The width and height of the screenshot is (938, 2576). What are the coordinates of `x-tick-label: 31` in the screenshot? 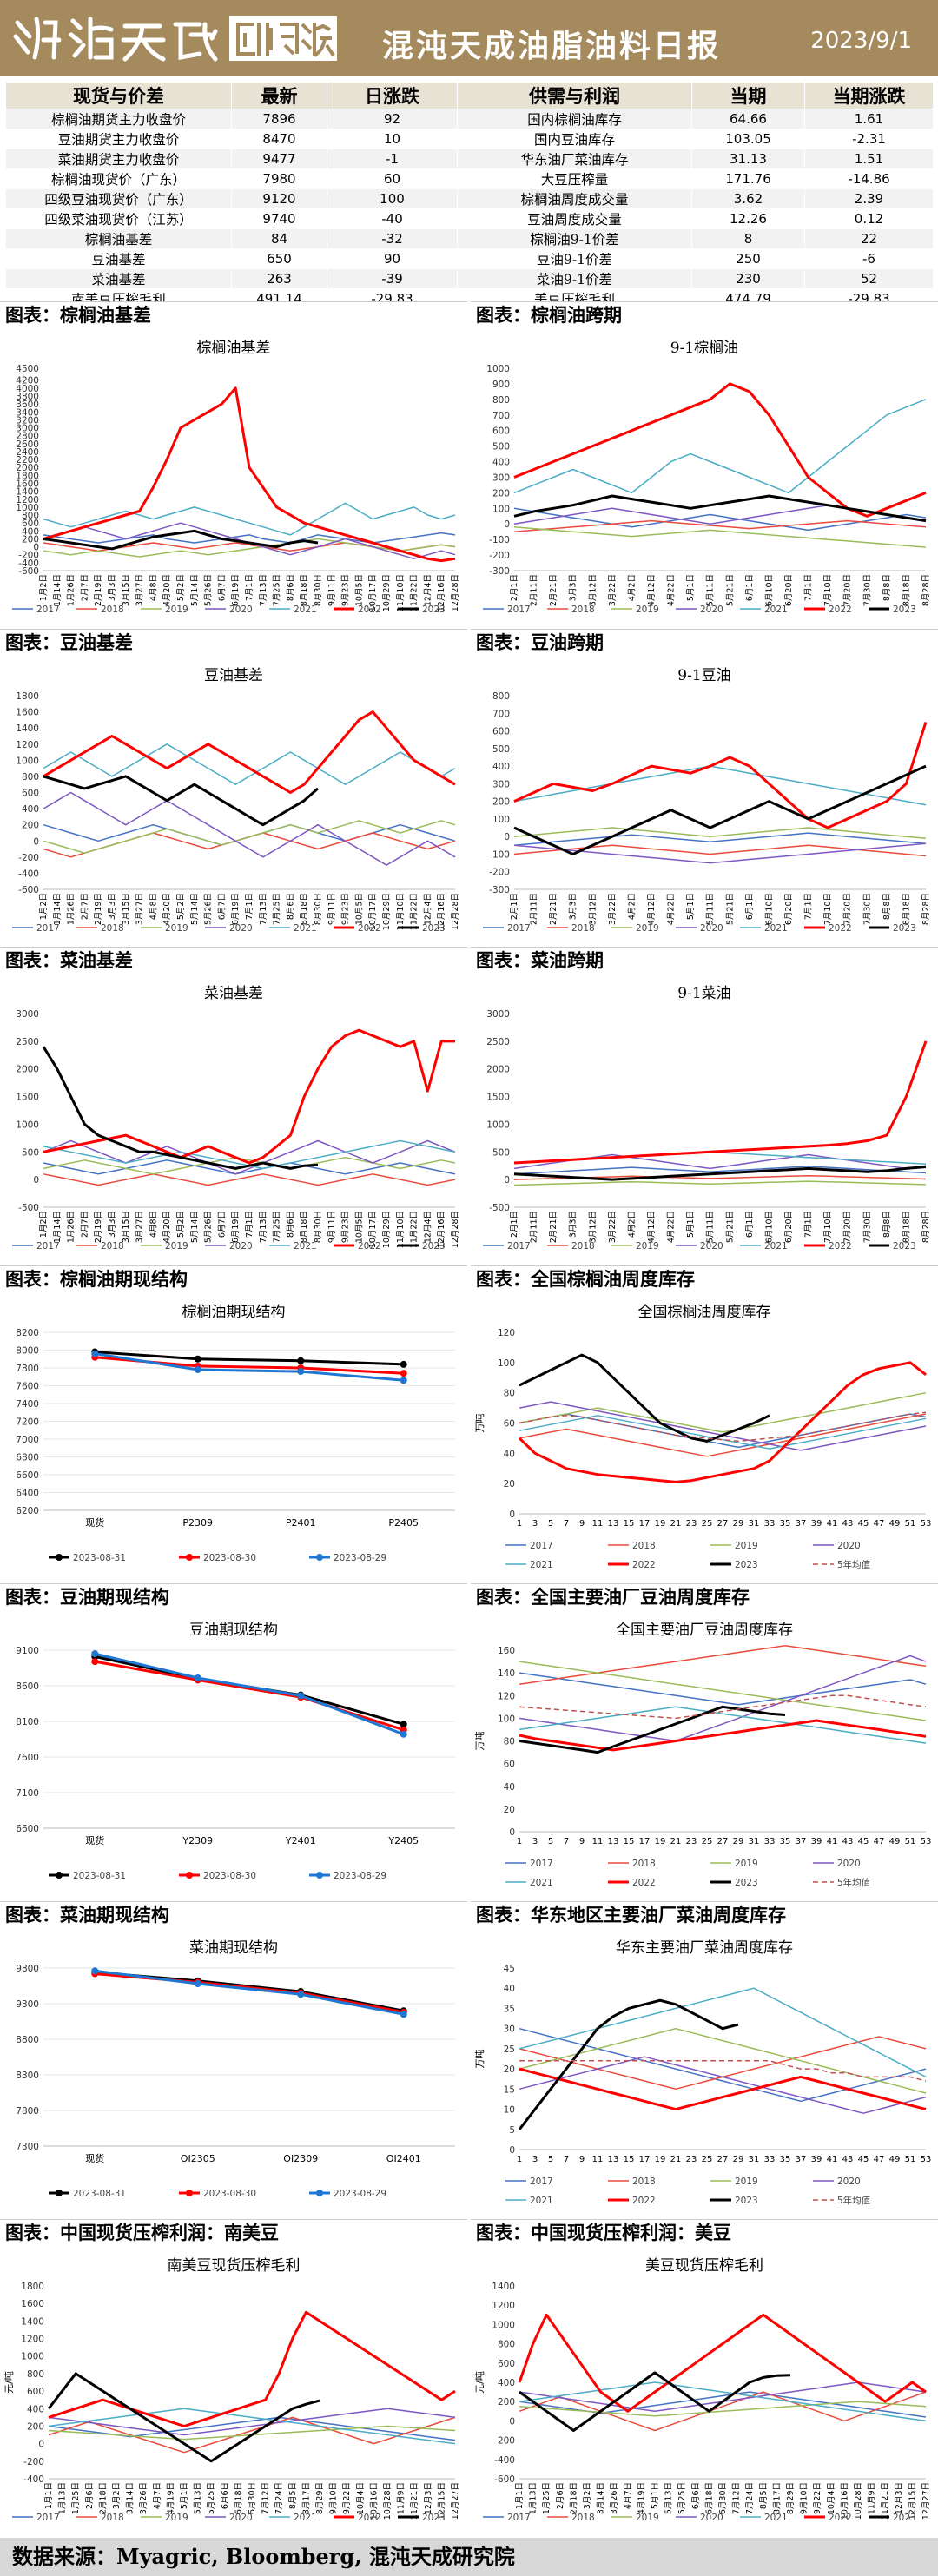 It's located at (754, 1524).